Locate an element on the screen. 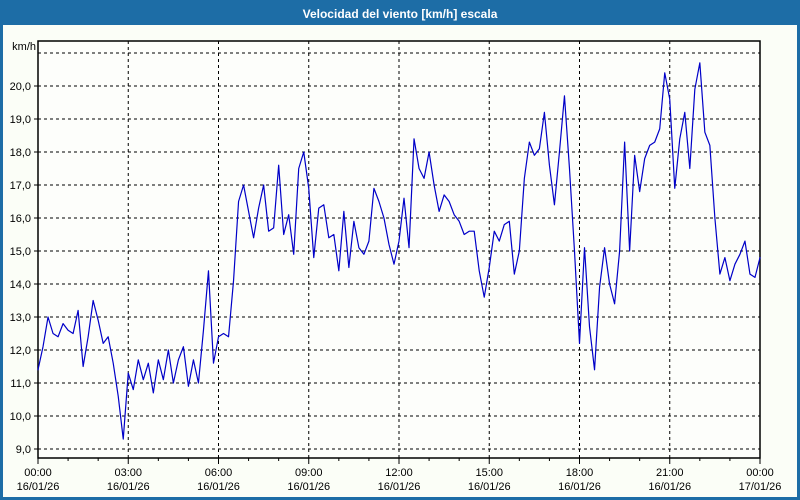 This screenshot has width=800, height=500. y-tick-label: 10,0 is located at coordinates (20, 417).